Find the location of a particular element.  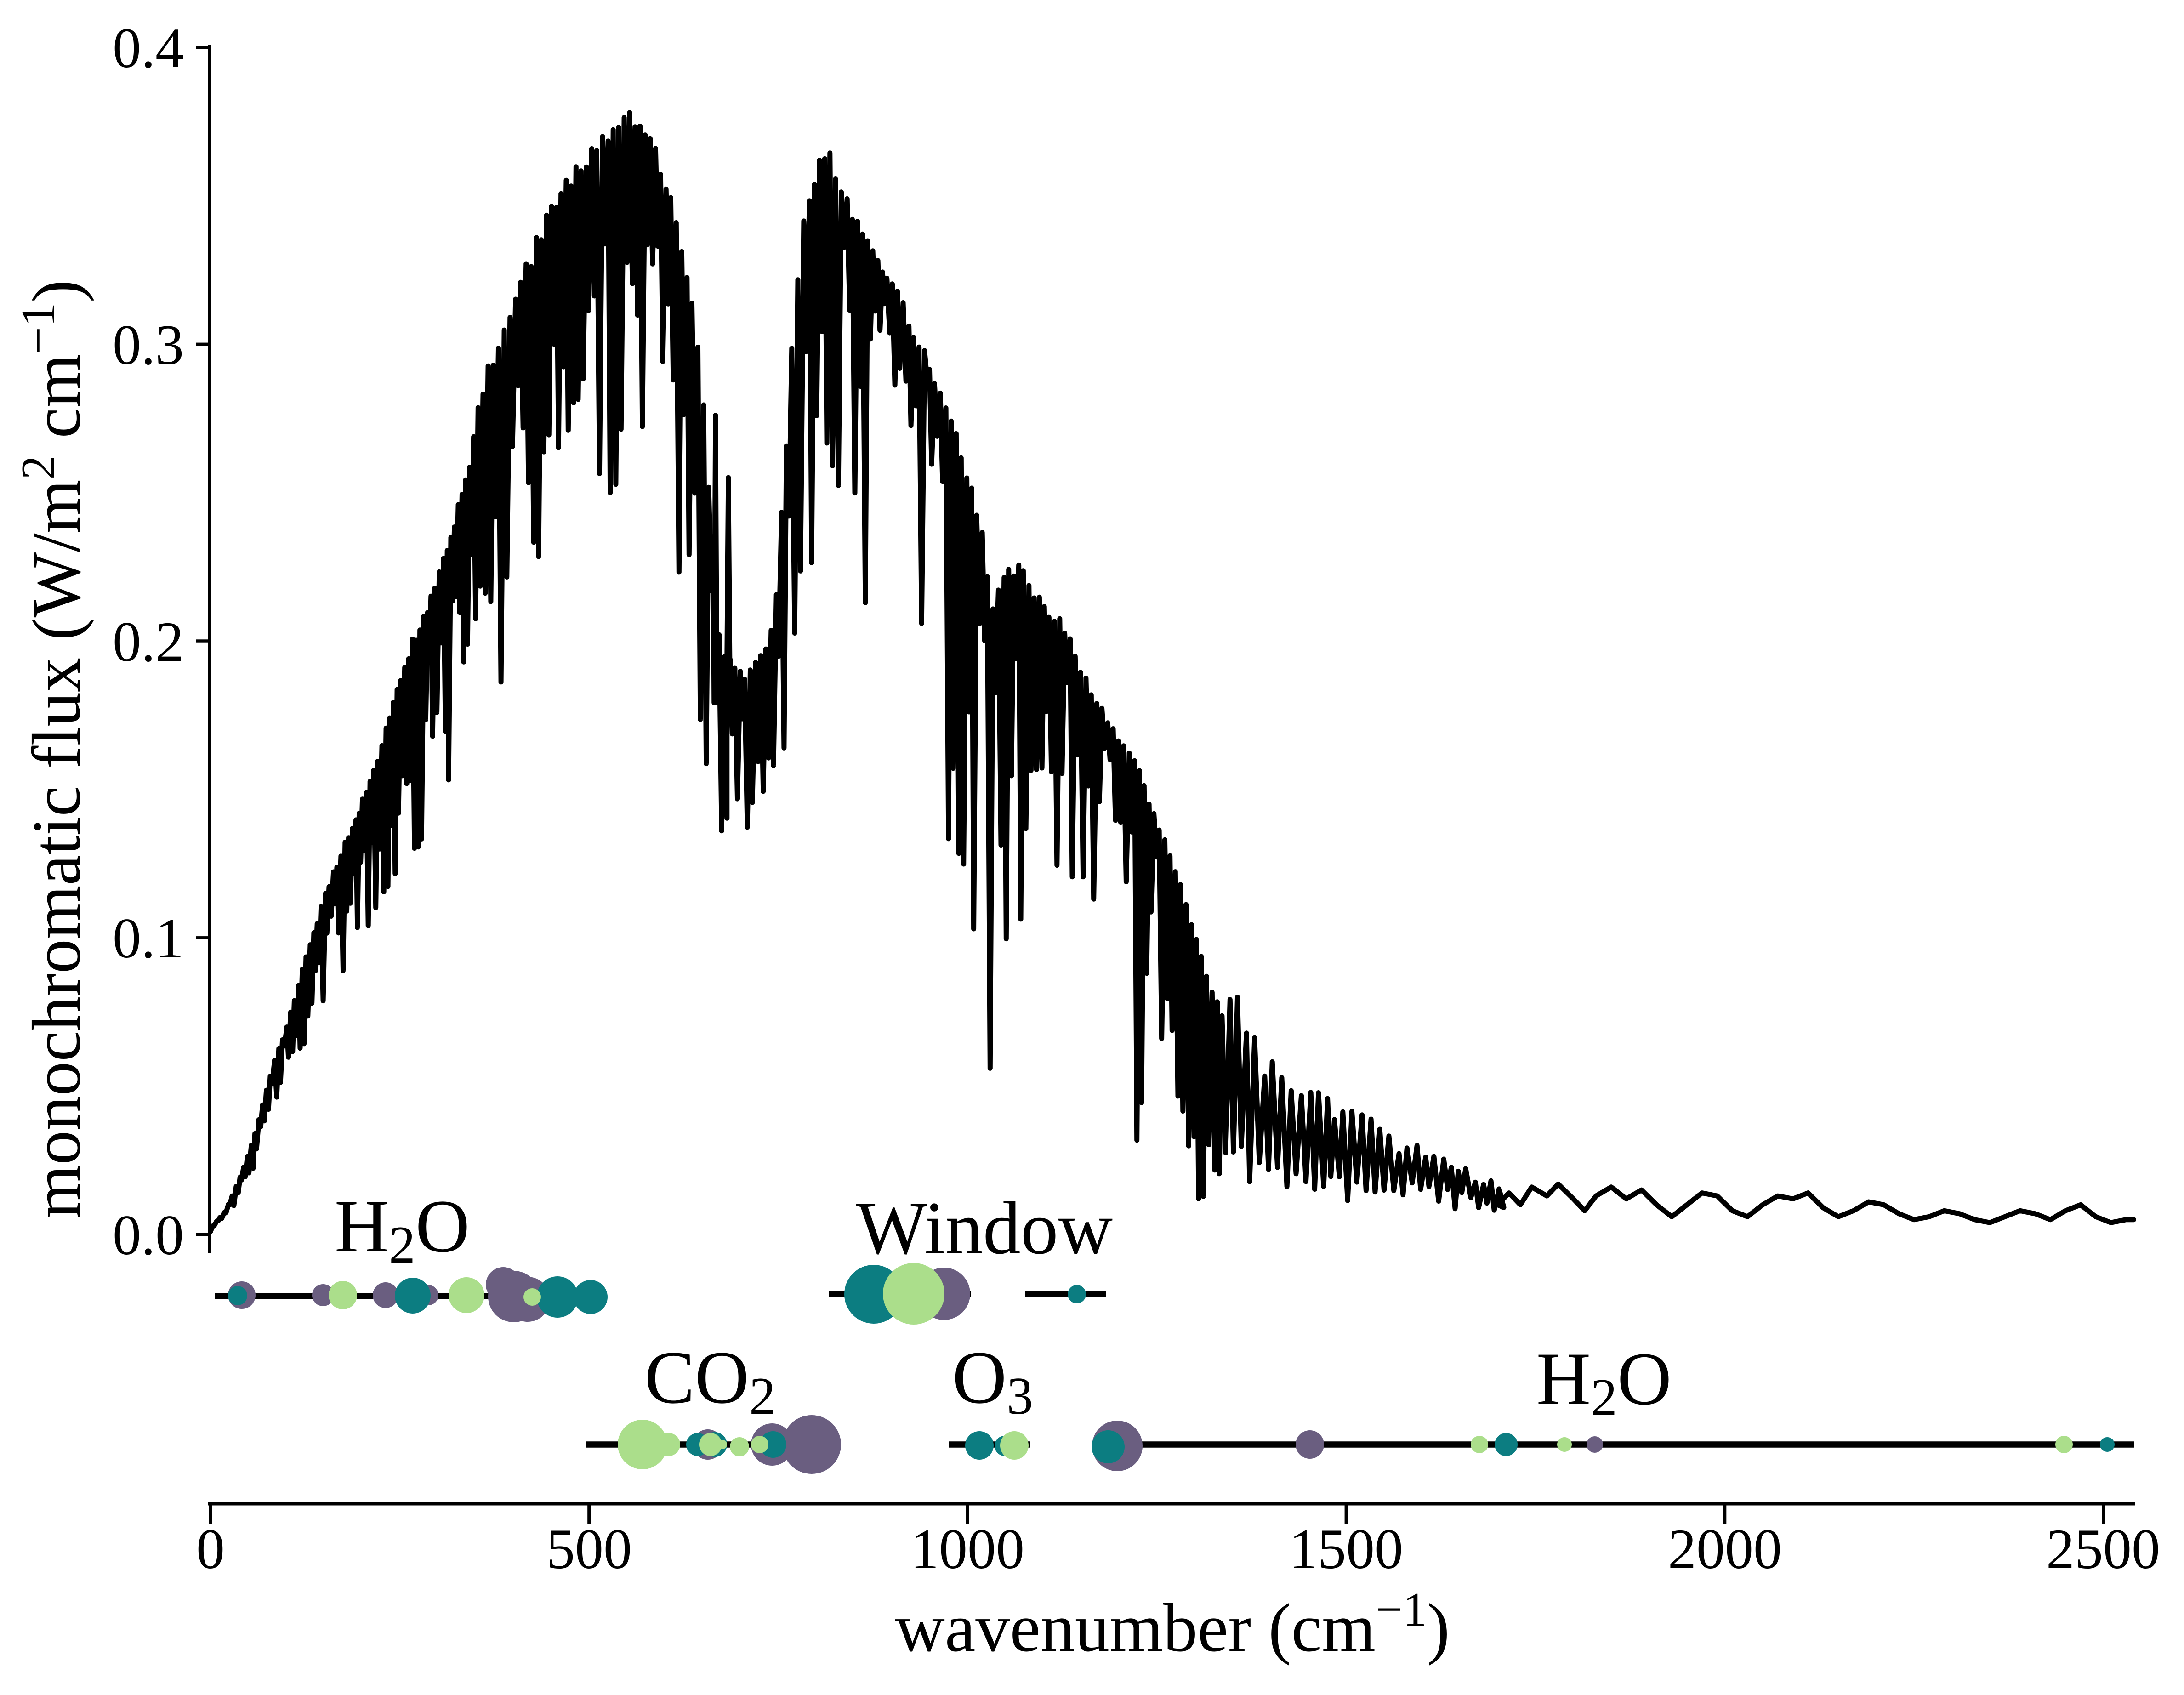

svg-text: wavenumber (cm−1) is located at coordinates (1172, 1624).